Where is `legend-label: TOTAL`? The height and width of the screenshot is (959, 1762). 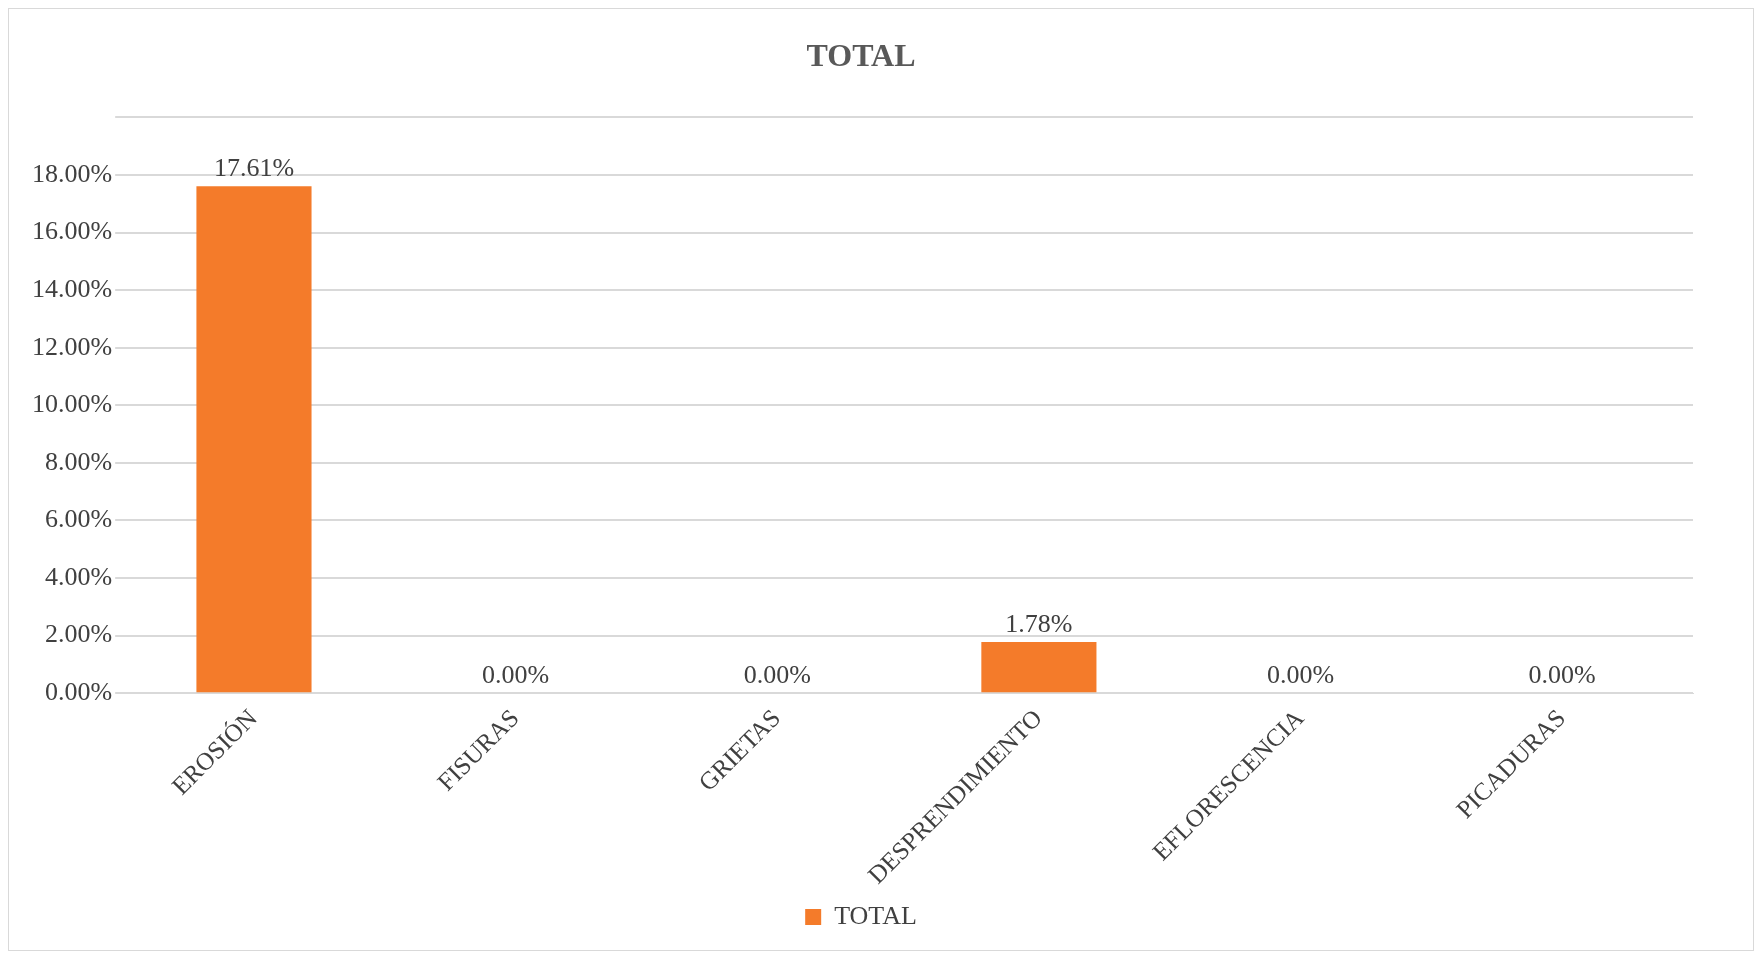
legend-label: TOTAL is located at coordinates (875, 915).